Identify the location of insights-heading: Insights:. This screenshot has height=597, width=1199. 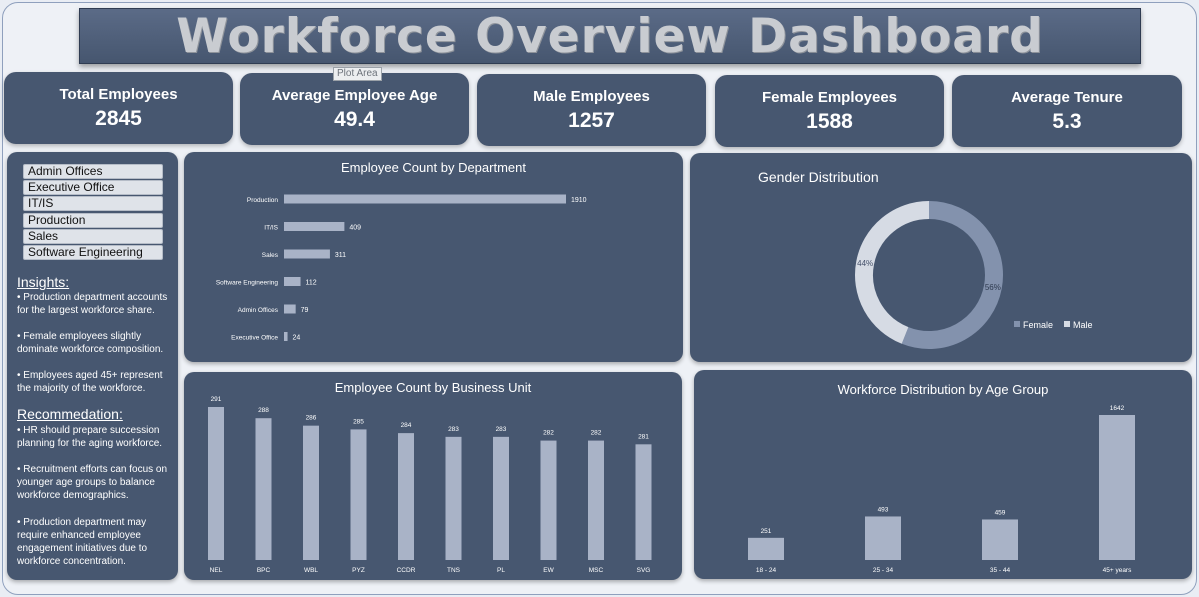
(43, 282).